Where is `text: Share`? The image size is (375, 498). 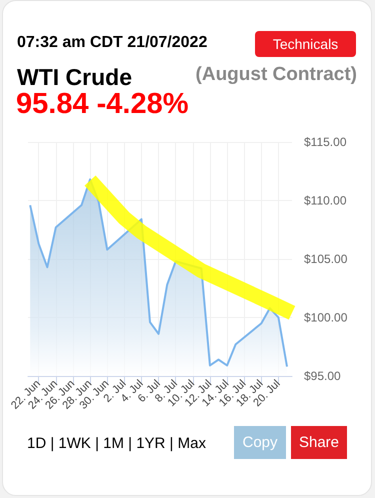
text: Share is located at coordinates (319, 442).